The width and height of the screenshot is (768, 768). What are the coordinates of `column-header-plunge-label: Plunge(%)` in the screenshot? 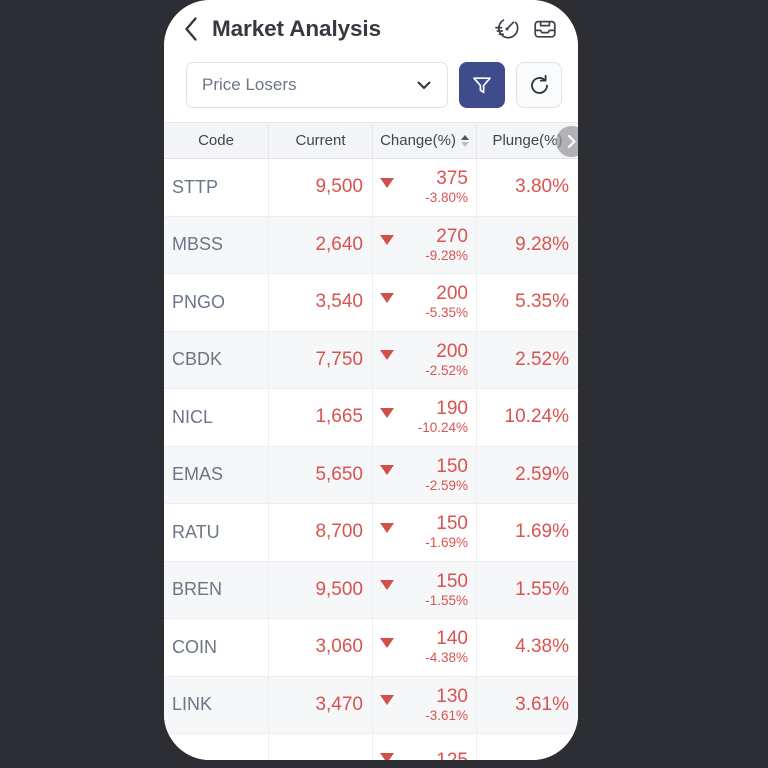 It's located at (527, 140).